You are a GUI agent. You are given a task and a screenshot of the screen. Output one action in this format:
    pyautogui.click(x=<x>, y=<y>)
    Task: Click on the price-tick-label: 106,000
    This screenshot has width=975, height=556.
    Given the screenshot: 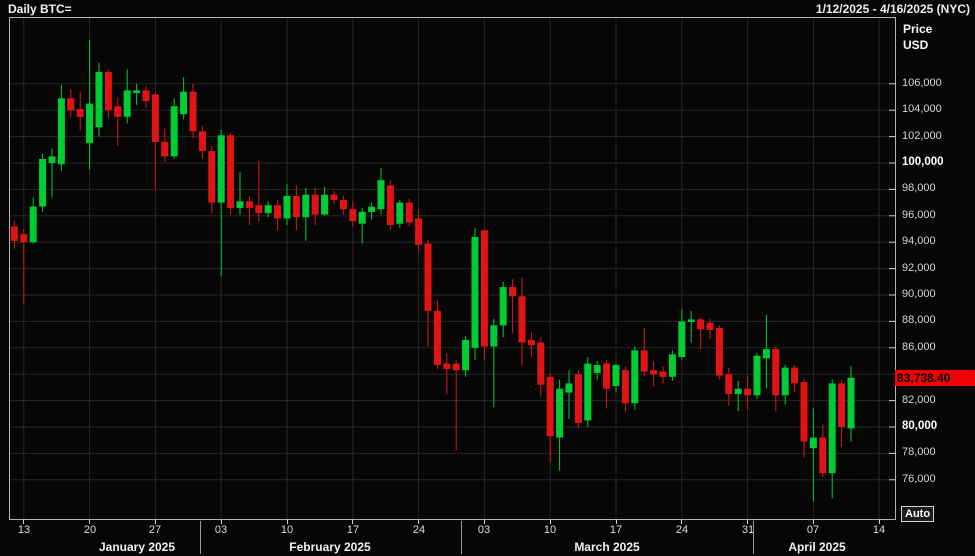 What is the action you would take?
    pyautogui.click(x=922, y=83)
    